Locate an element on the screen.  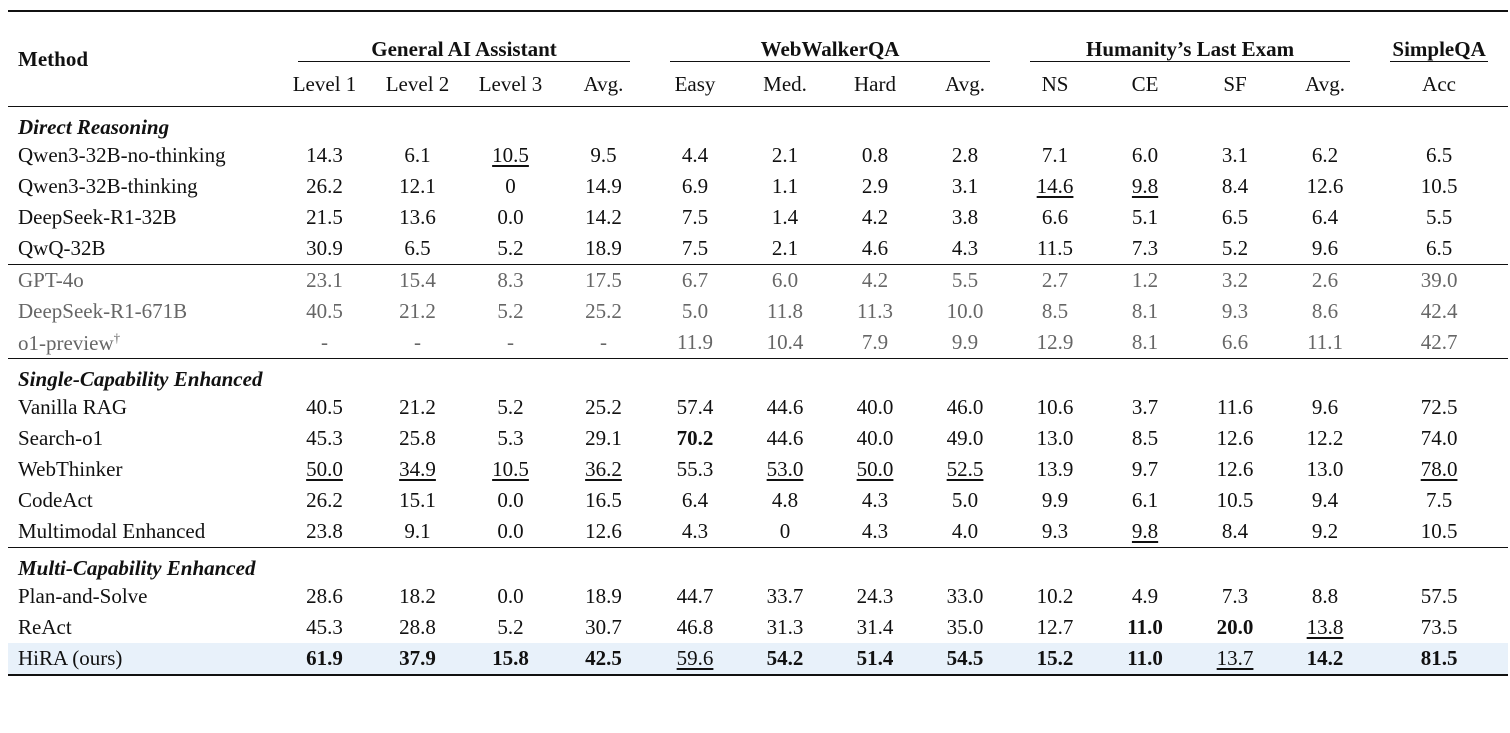
score-value: 31.3 is located at coordinates (785, 627).